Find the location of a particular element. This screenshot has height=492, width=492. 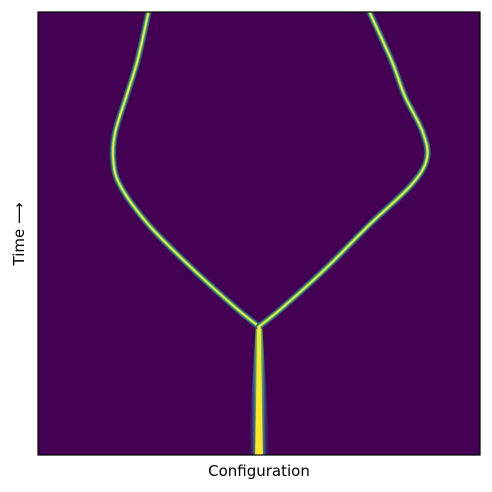

x-axis-label: Configuration is located at coordinates (259, 471).